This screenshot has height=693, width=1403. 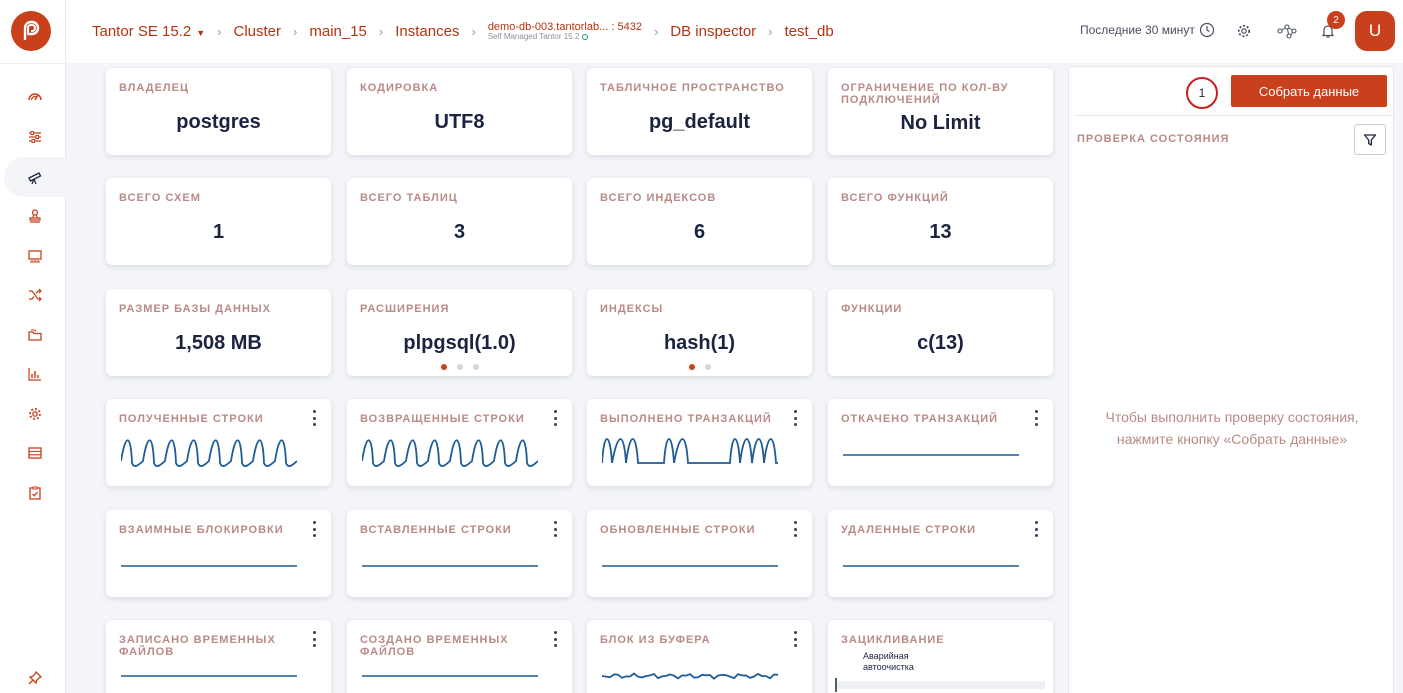 I want to click on breadcrumb-database: test_db, so click(x=809, y=31).